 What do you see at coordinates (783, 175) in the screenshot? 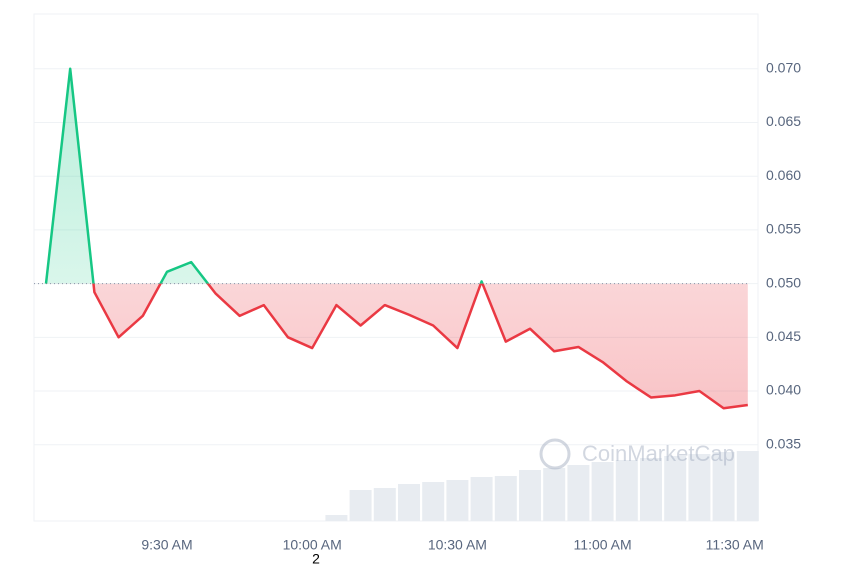
I see `y-tick-label: 0.060` at bounding box center [783, 175].